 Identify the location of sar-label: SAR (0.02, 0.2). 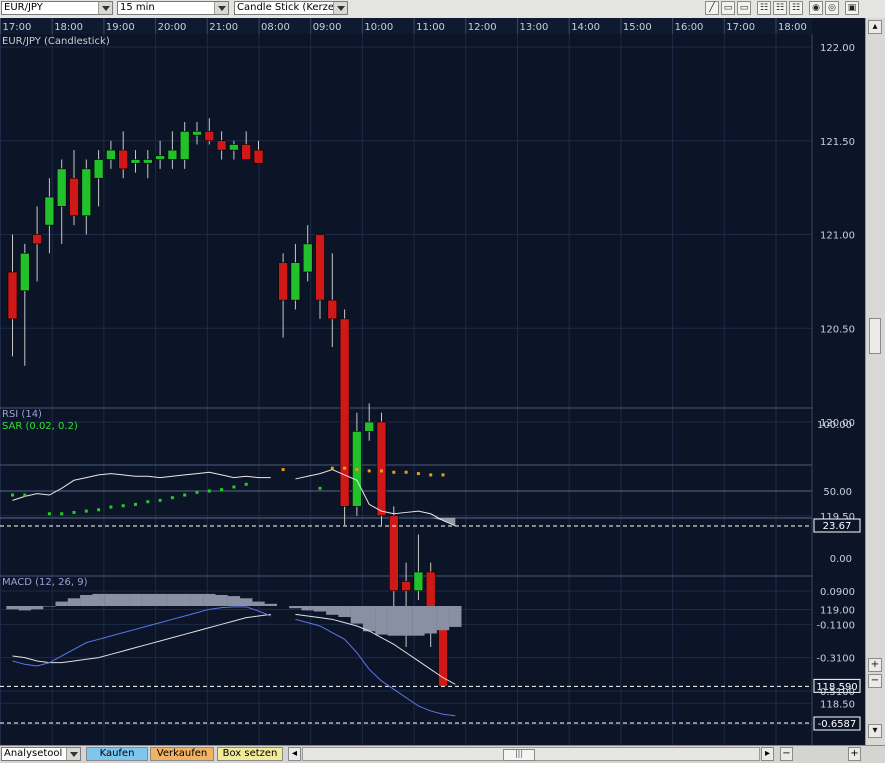
(40, 426).